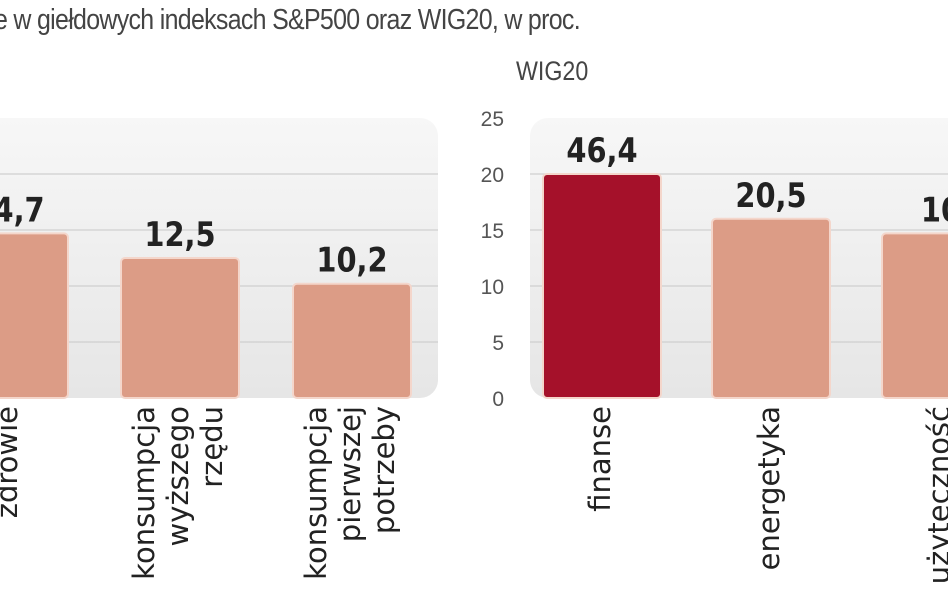 Image resolution: width=948 pixels, height=593 pixels. What do you see at coordinates (769, 488) in the screenshot?
I see `category-label: energetyka` at bounding box center [769, 488].